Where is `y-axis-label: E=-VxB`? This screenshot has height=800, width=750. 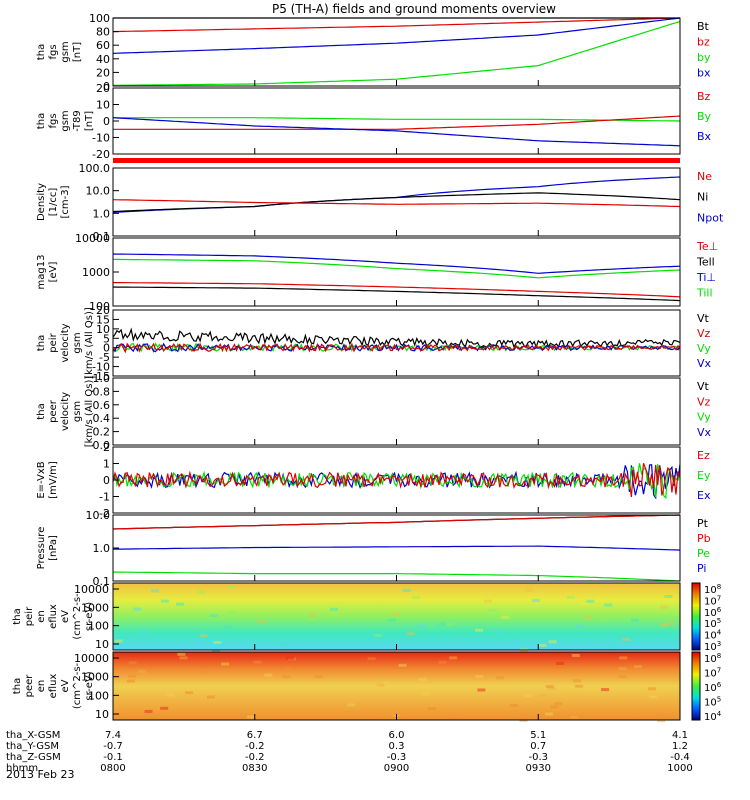 y-axis-label: E=-VxB is located at coordinates (41, 479).